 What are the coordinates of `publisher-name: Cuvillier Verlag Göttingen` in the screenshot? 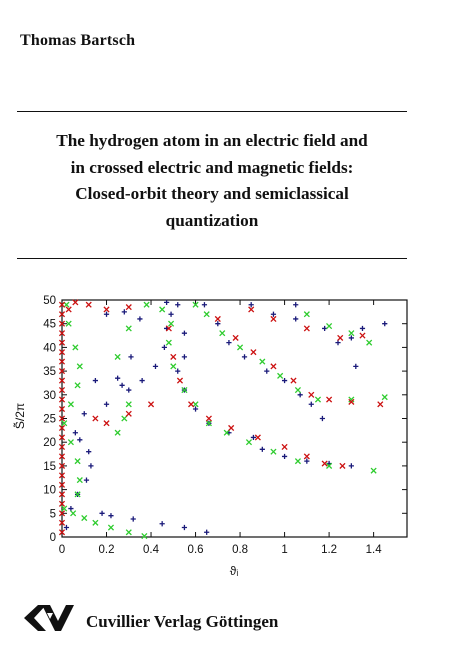 It's located at (182, 621).